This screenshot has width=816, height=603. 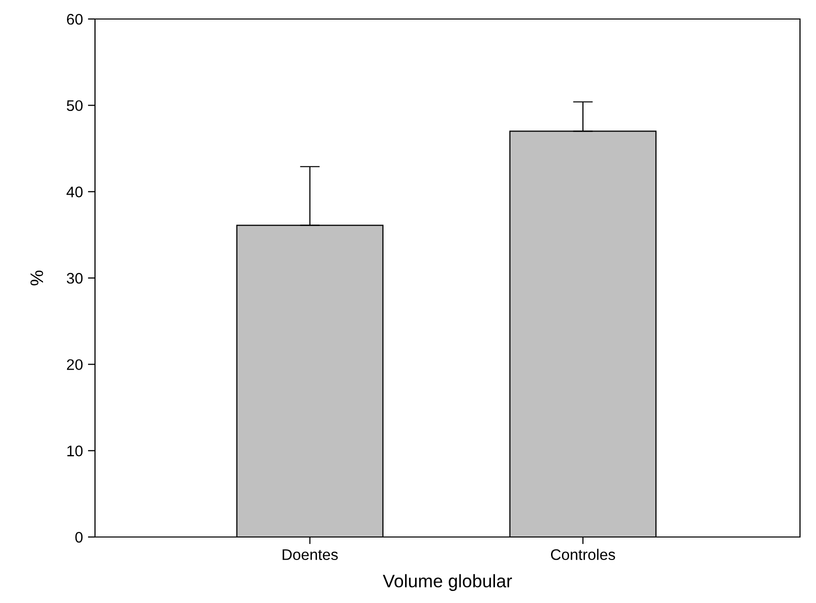 I want to click on x-tick-label: Doentes, so click(x=310, y=554).